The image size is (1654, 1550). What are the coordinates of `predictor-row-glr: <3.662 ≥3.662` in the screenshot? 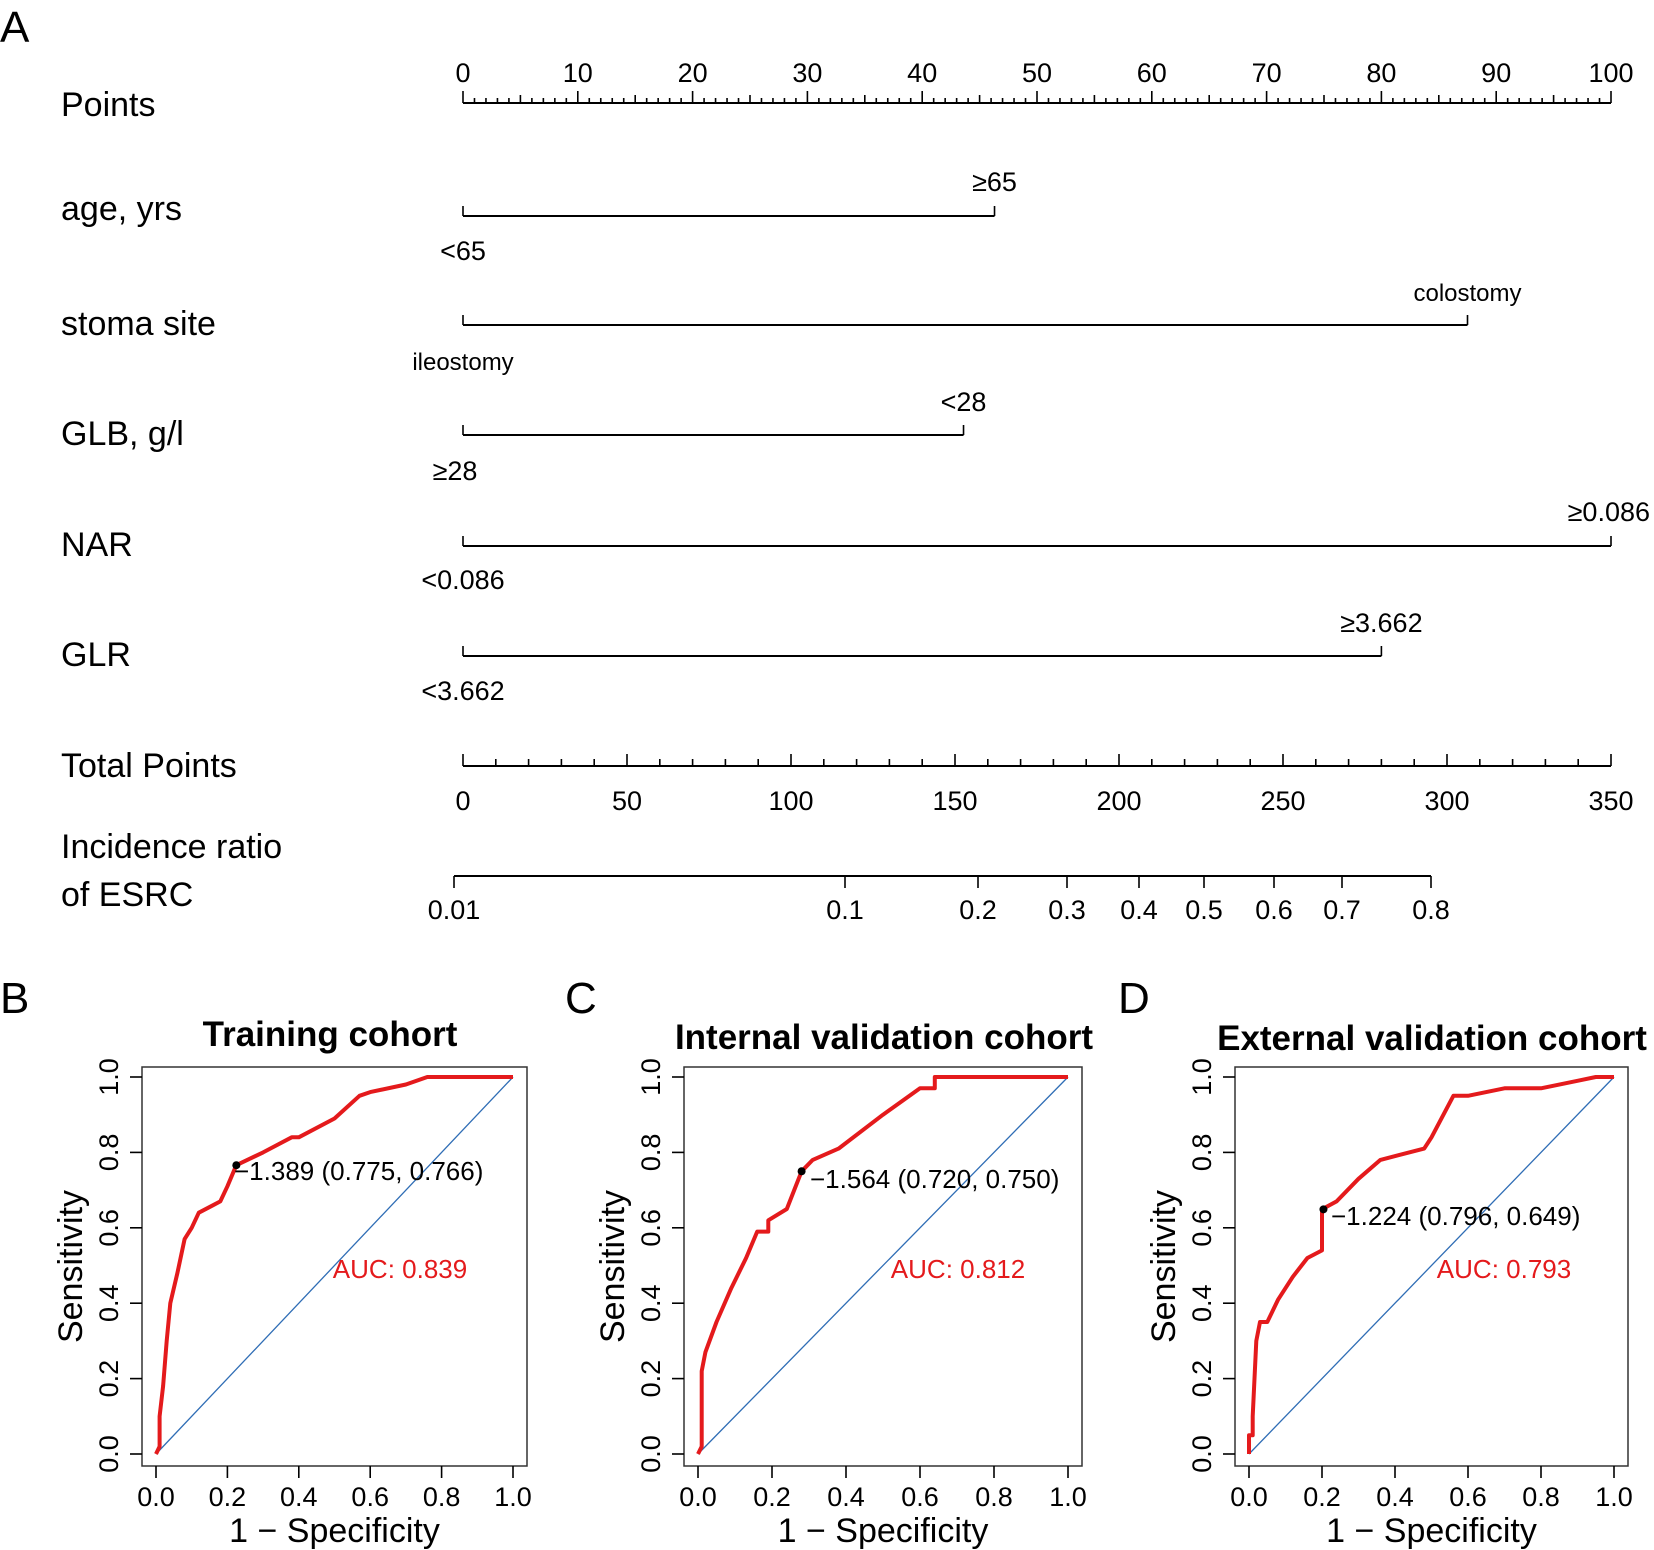 It's located at (921, 657).